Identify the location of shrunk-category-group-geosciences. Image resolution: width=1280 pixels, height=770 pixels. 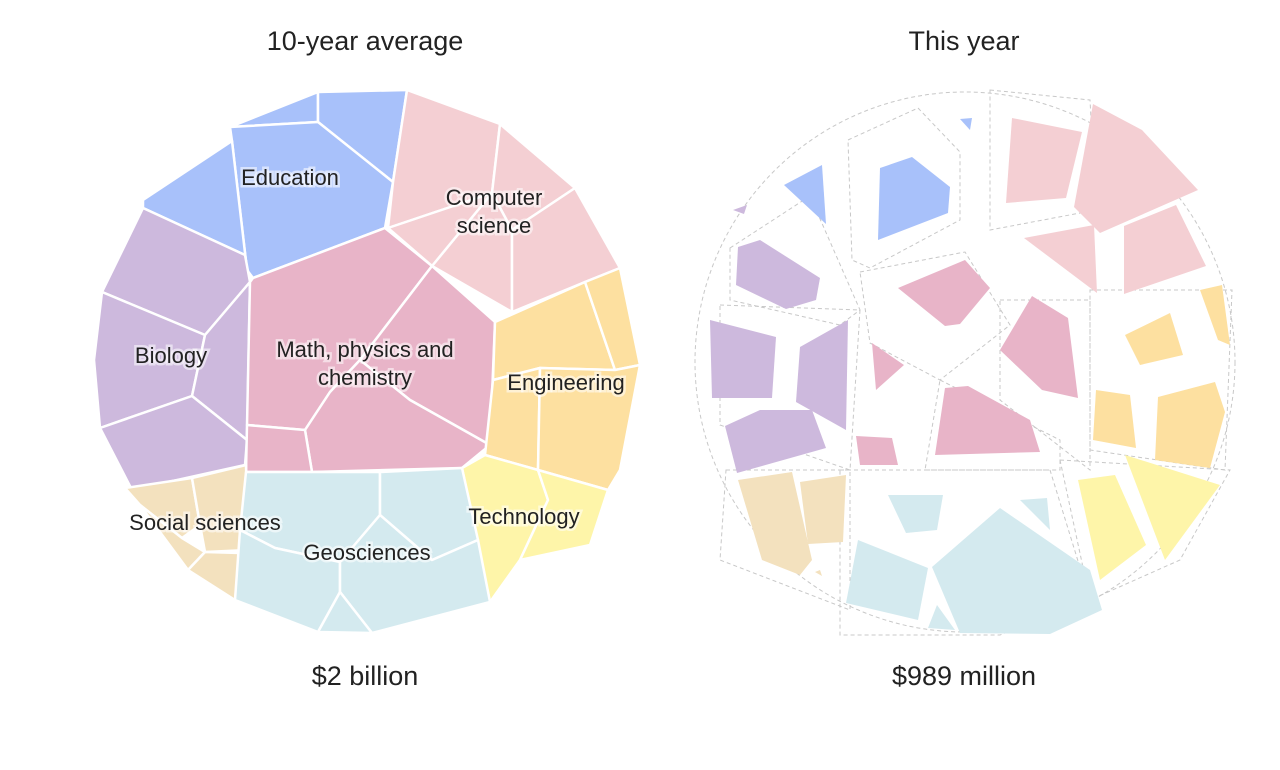
(974, 564).